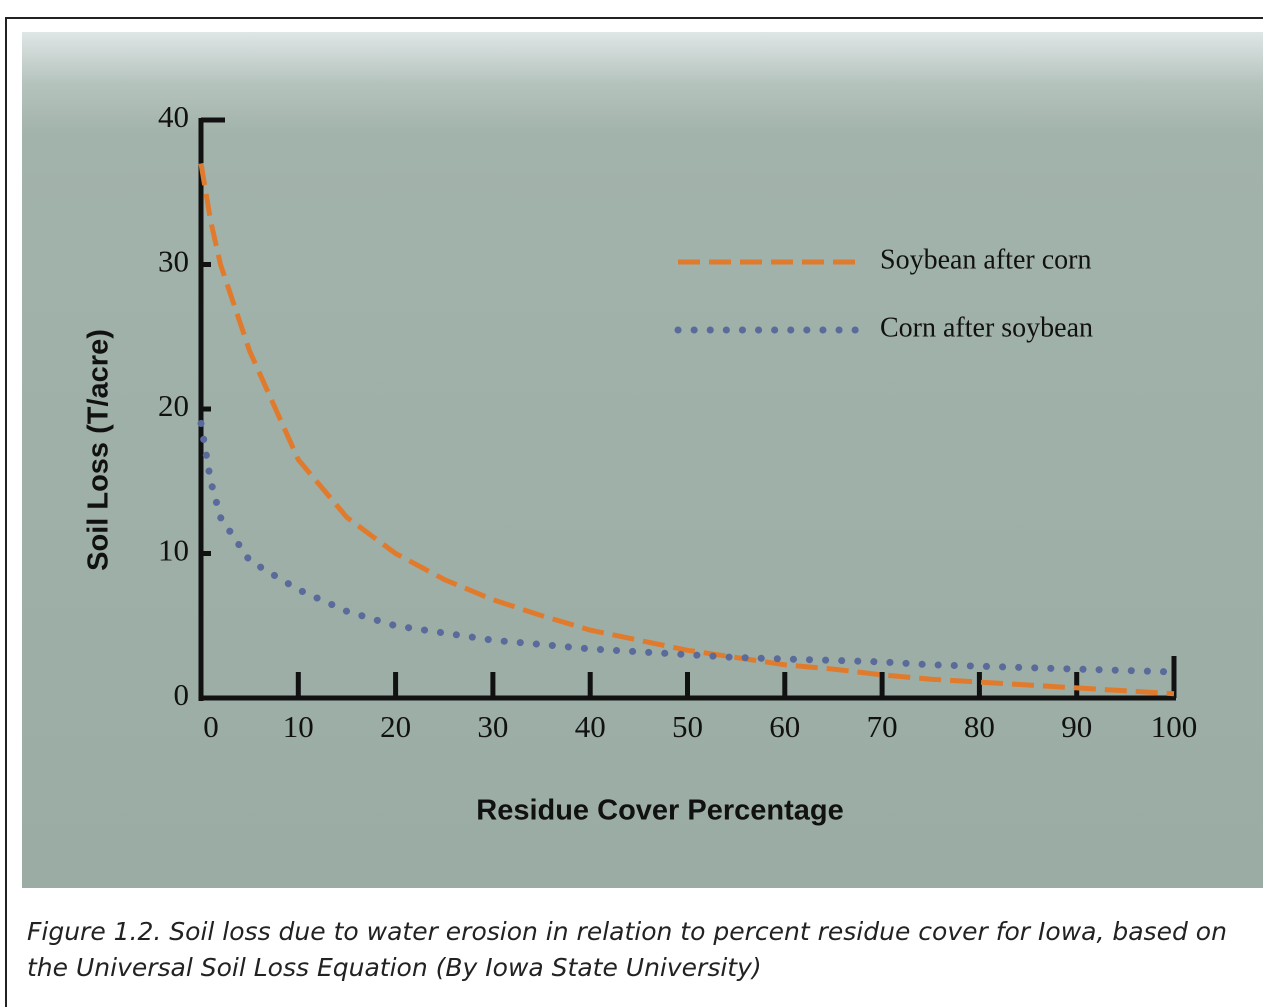 The image size is (1263, 1007). What do you see at coordinates (211, 726) in the screenshot?
I see `x-tick-label: 0` at bounding box center [211, 726].